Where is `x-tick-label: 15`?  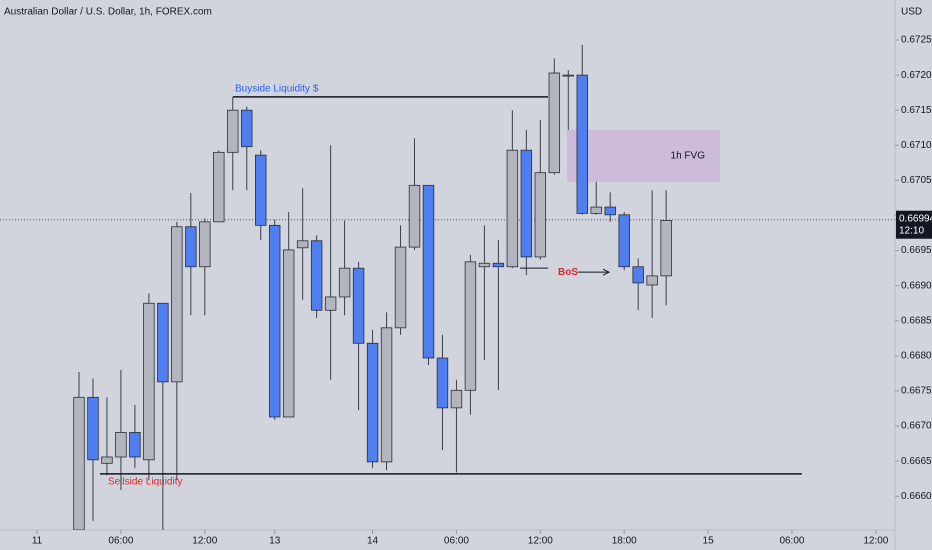 x-tick-label: 15 is located at coordinates (709, 541).